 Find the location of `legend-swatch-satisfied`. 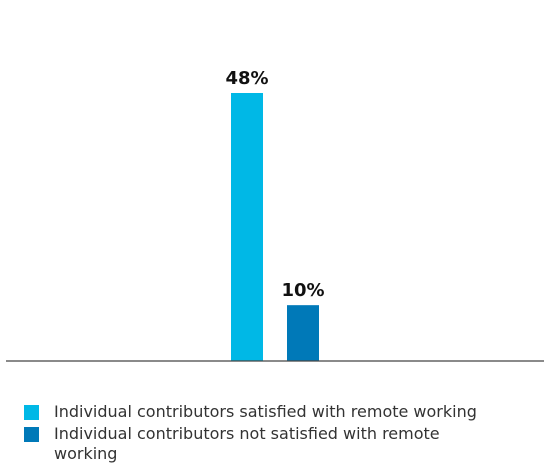

legend-swatch-satisfied is located at coordinates (31, 412).